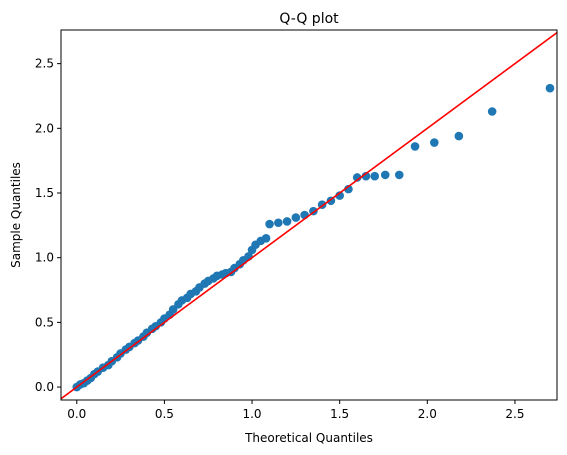 This screenshot has width=567, height=455. What do you see at coordinates (427, 414) in the screenshot?
I see `x-tick-label: 2.0` at bounding box center [427, 414].